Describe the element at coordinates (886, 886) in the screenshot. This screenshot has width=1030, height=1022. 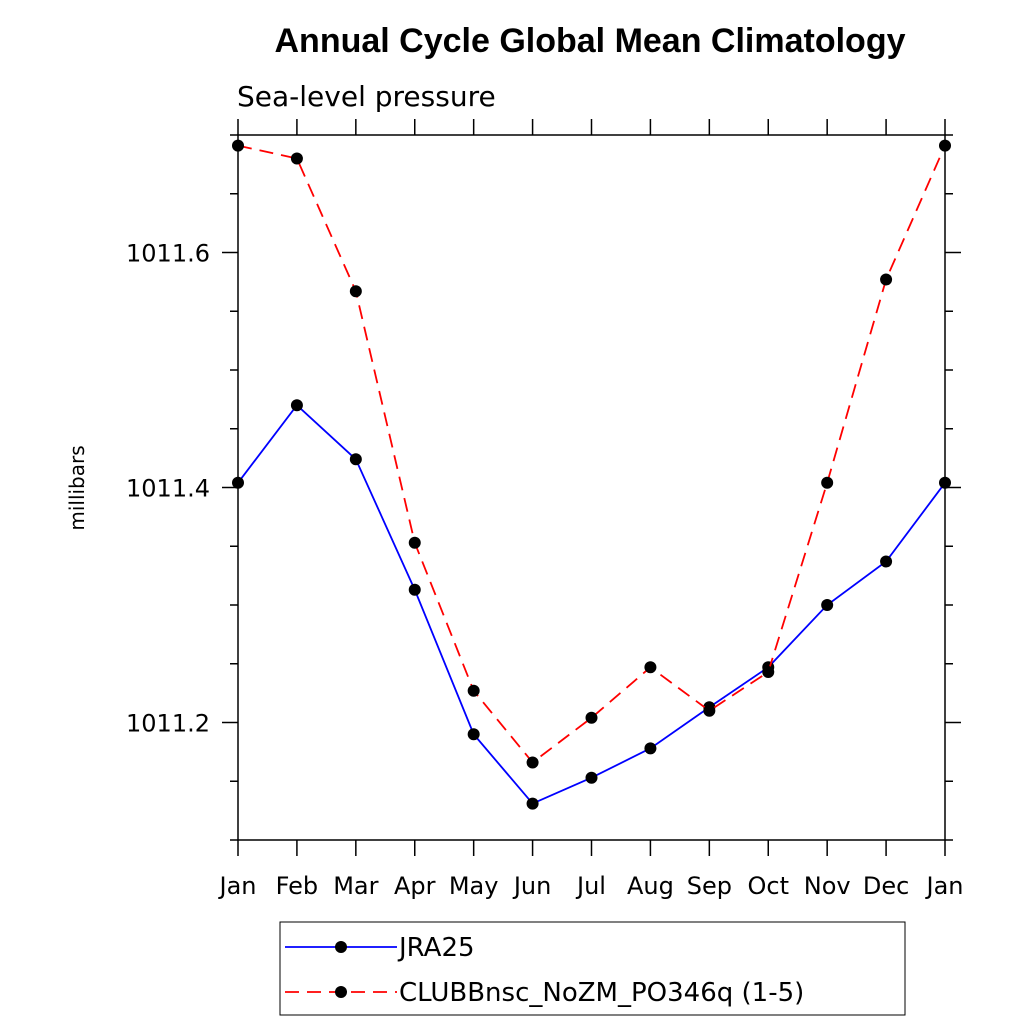
I see `x-tick-label: Dec` at that location.